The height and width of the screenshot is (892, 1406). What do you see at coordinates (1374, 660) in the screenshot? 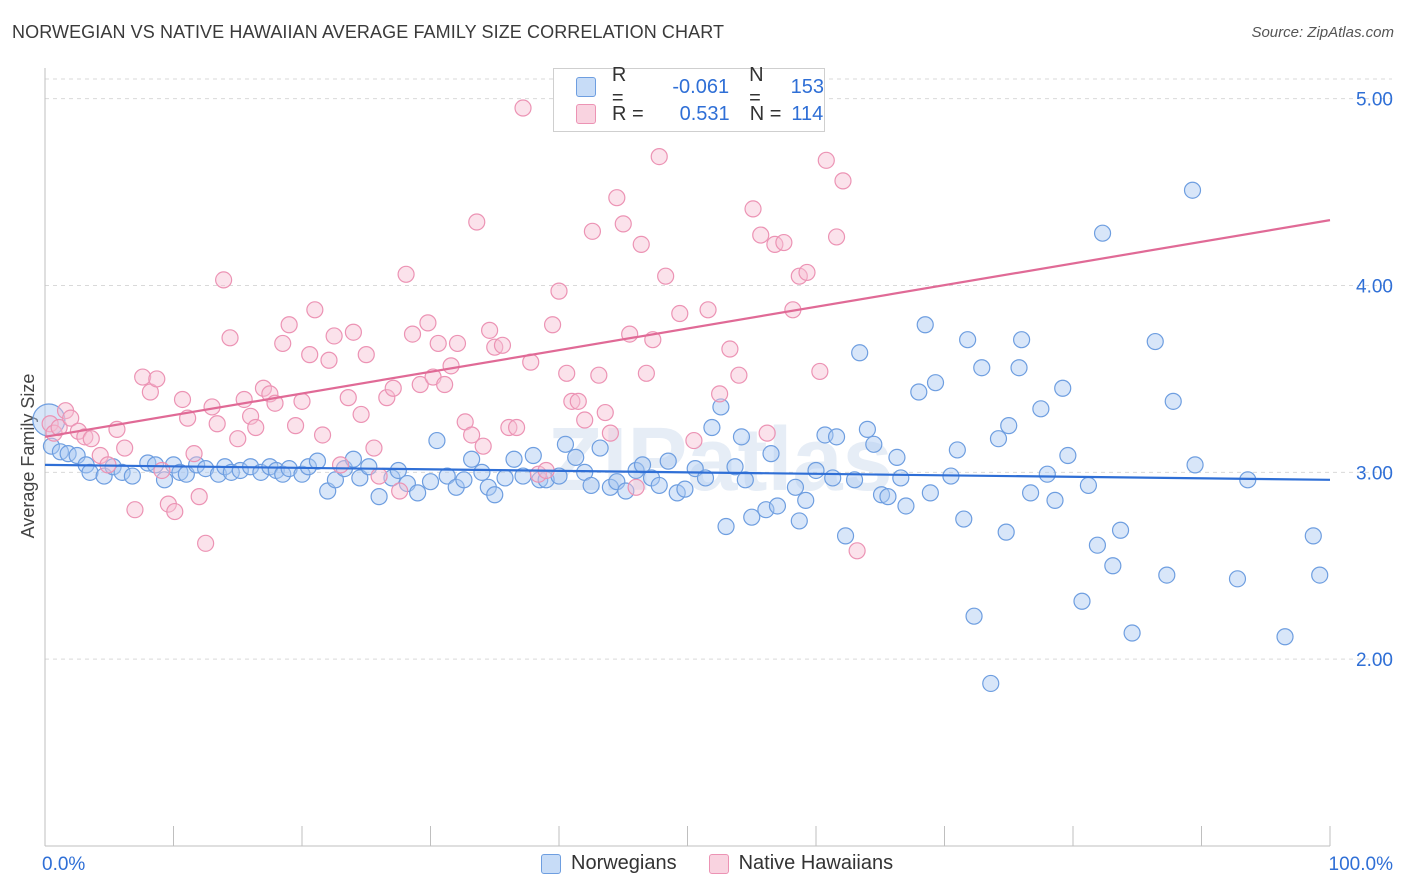
I see `y-tick-label: 2.00` at bounding box center [1374, 660].